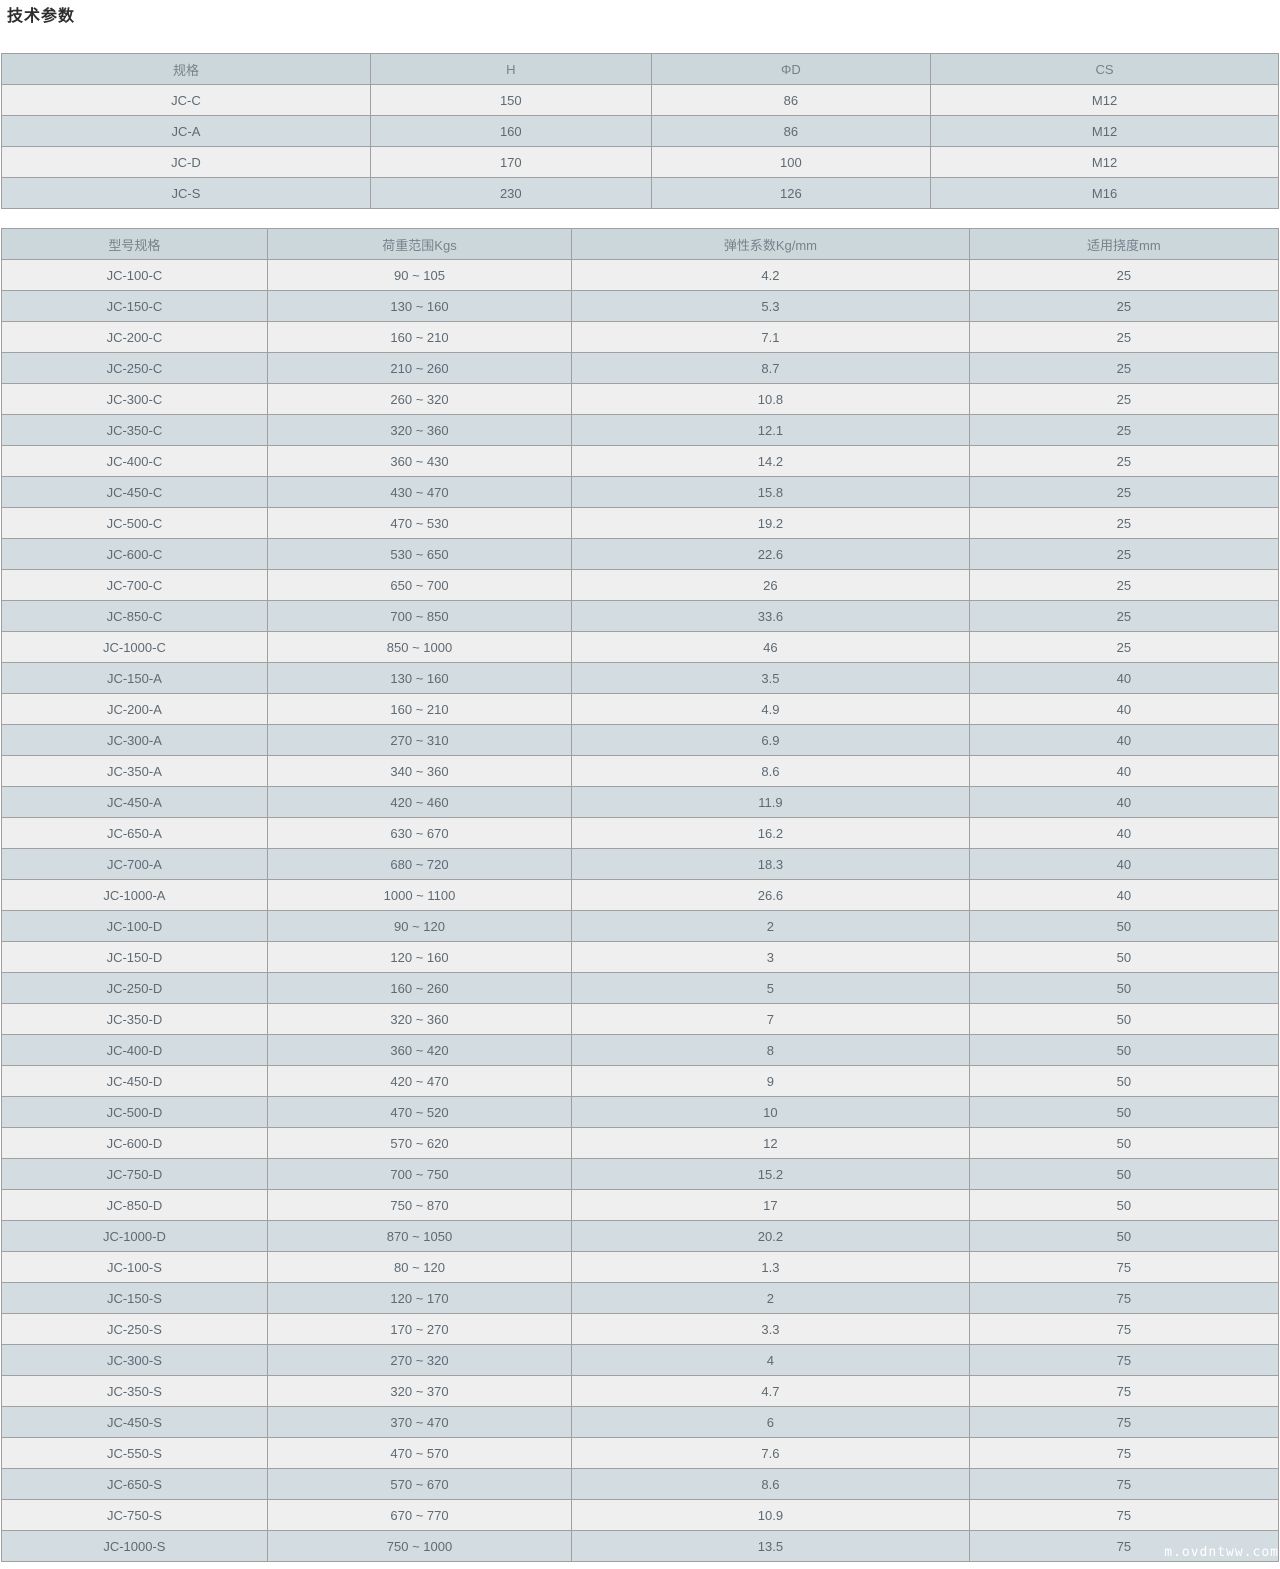  What do you see at coordinates (419, 740) in the screenshot?
I see `table-cell: 270 ~ 310` at bounding box center [419, 740].